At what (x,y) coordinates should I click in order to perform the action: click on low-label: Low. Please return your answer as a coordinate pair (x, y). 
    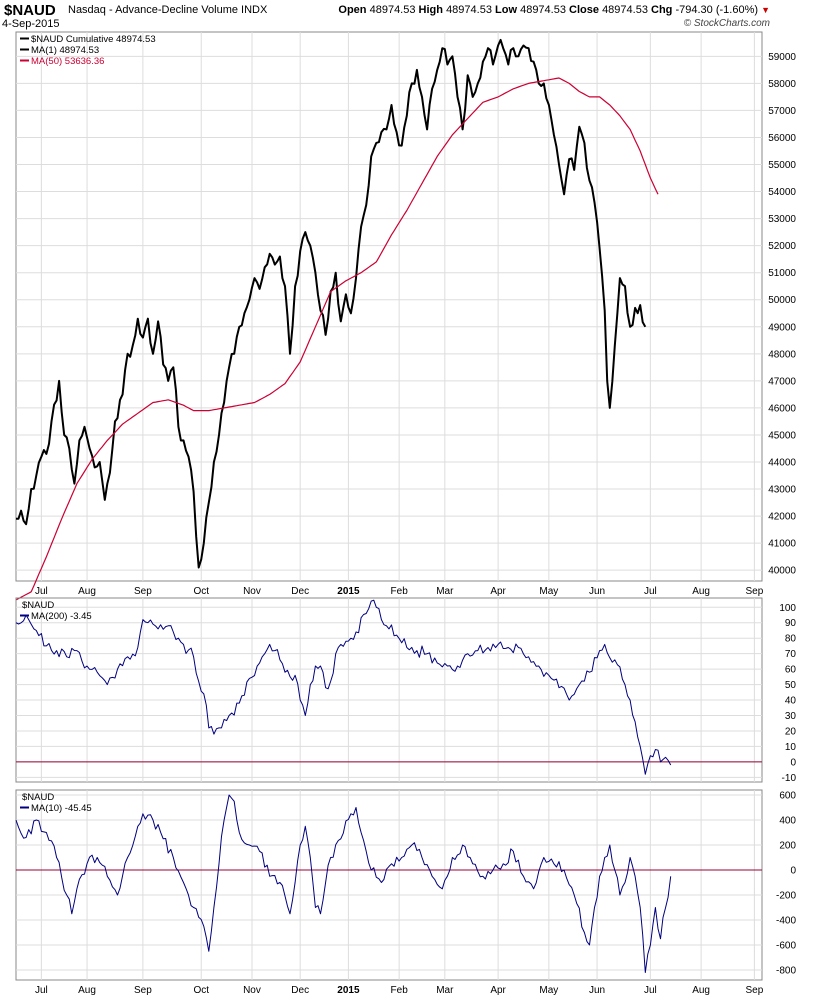
    Looking at the image, I should click on (506, 10).